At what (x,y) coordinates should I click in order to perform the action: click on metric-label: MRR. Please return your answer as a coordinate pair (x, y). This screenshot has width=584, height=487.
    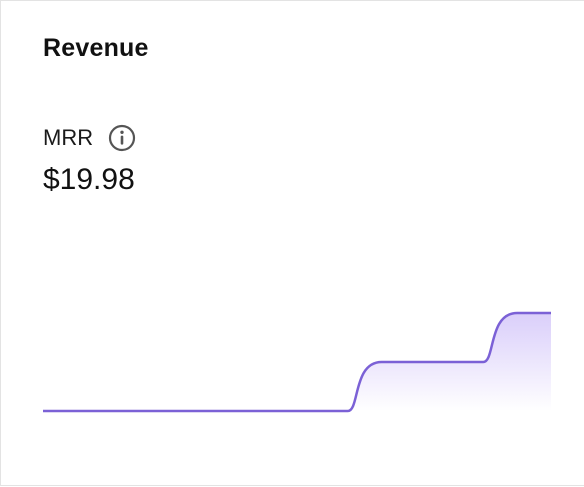
    Looking at the image, I should click on (68, 137).